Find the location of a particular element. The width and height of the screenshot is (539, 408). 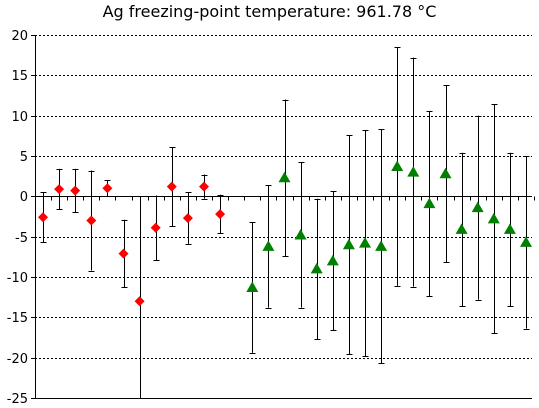

y-tick-label: 15 is located at coordinates (19, 76).